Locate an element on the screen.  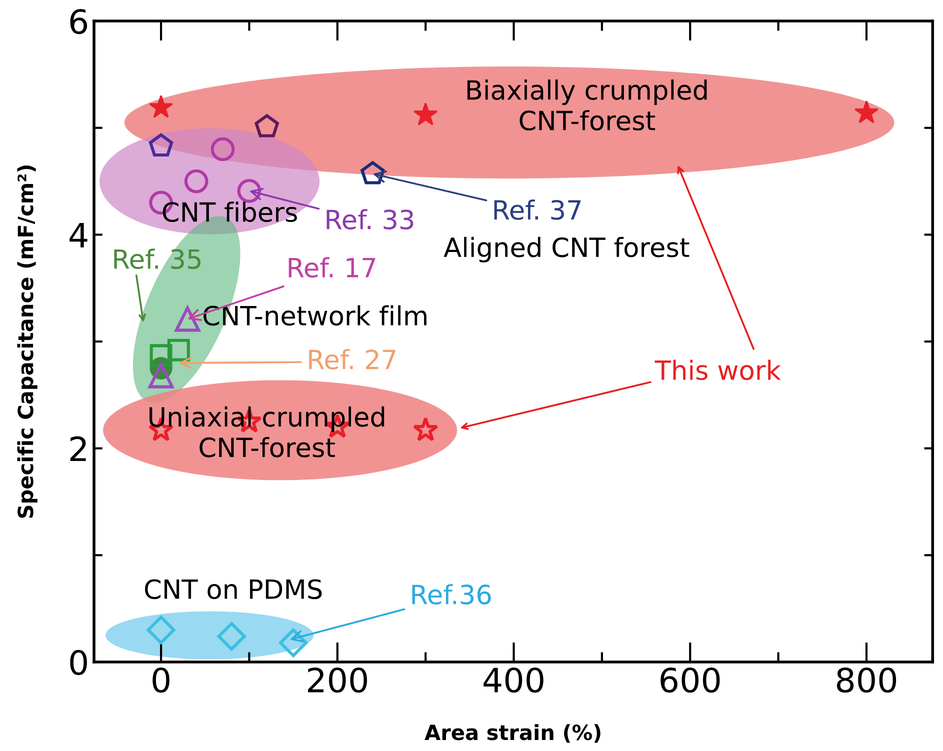
annotation: CNT-network film is located at coordinates (315, 315).